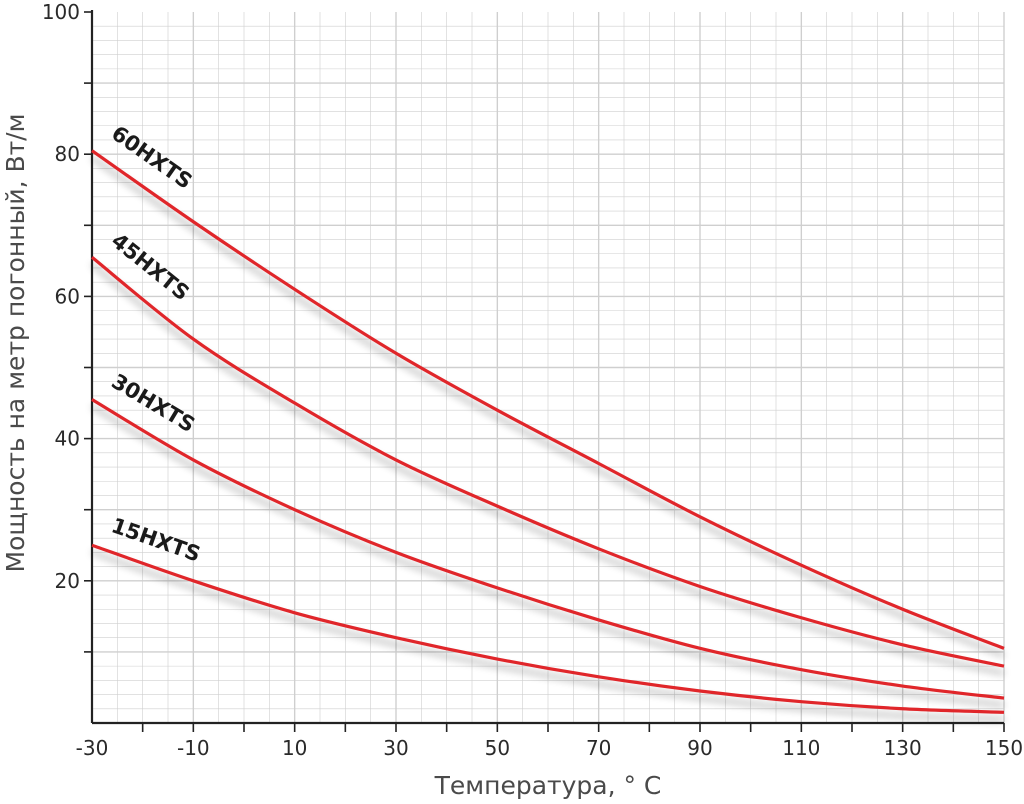 The image size is (1024, 804). What do you see at coordinates (598, 748) in the screenshot?
I see `x-tick-label: 70` at bounding box center [598, 748].